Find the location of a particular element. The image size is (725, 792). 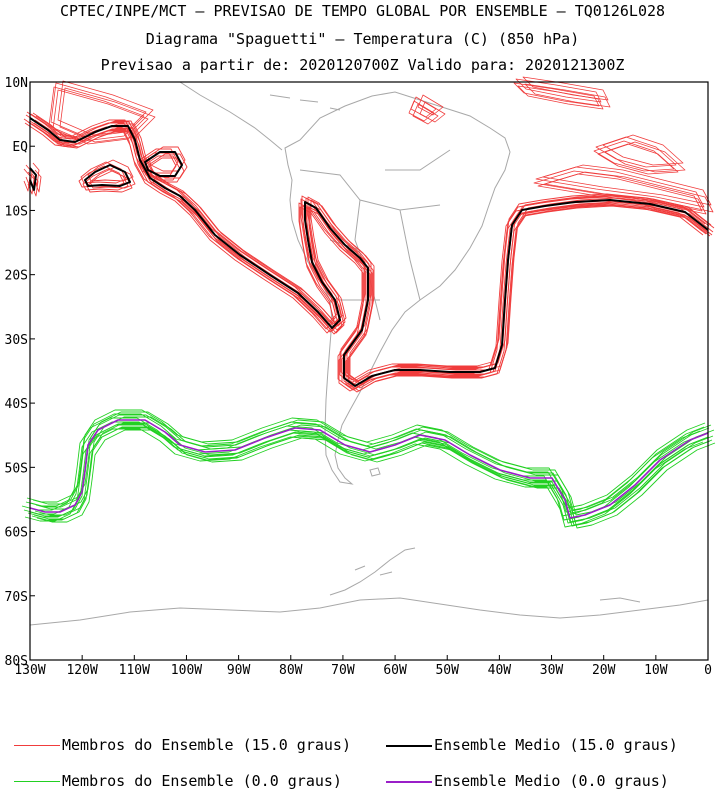

central-america-coastline is located at coordinates (231, 116).